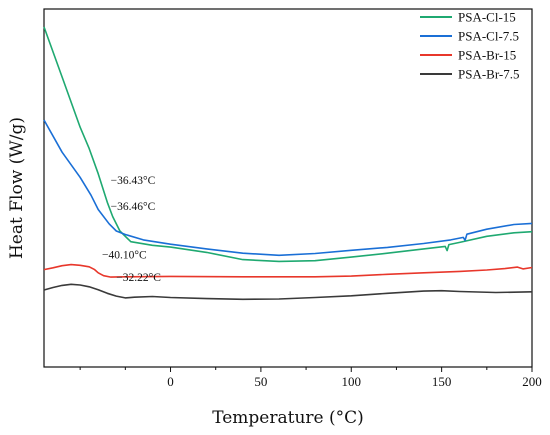 Image resolution: width=550 pixels, height=435 pixels. Describe the element at coordinates (124, 256) in the screenshot. I see `annotation-3: −40.10°C` at that location.